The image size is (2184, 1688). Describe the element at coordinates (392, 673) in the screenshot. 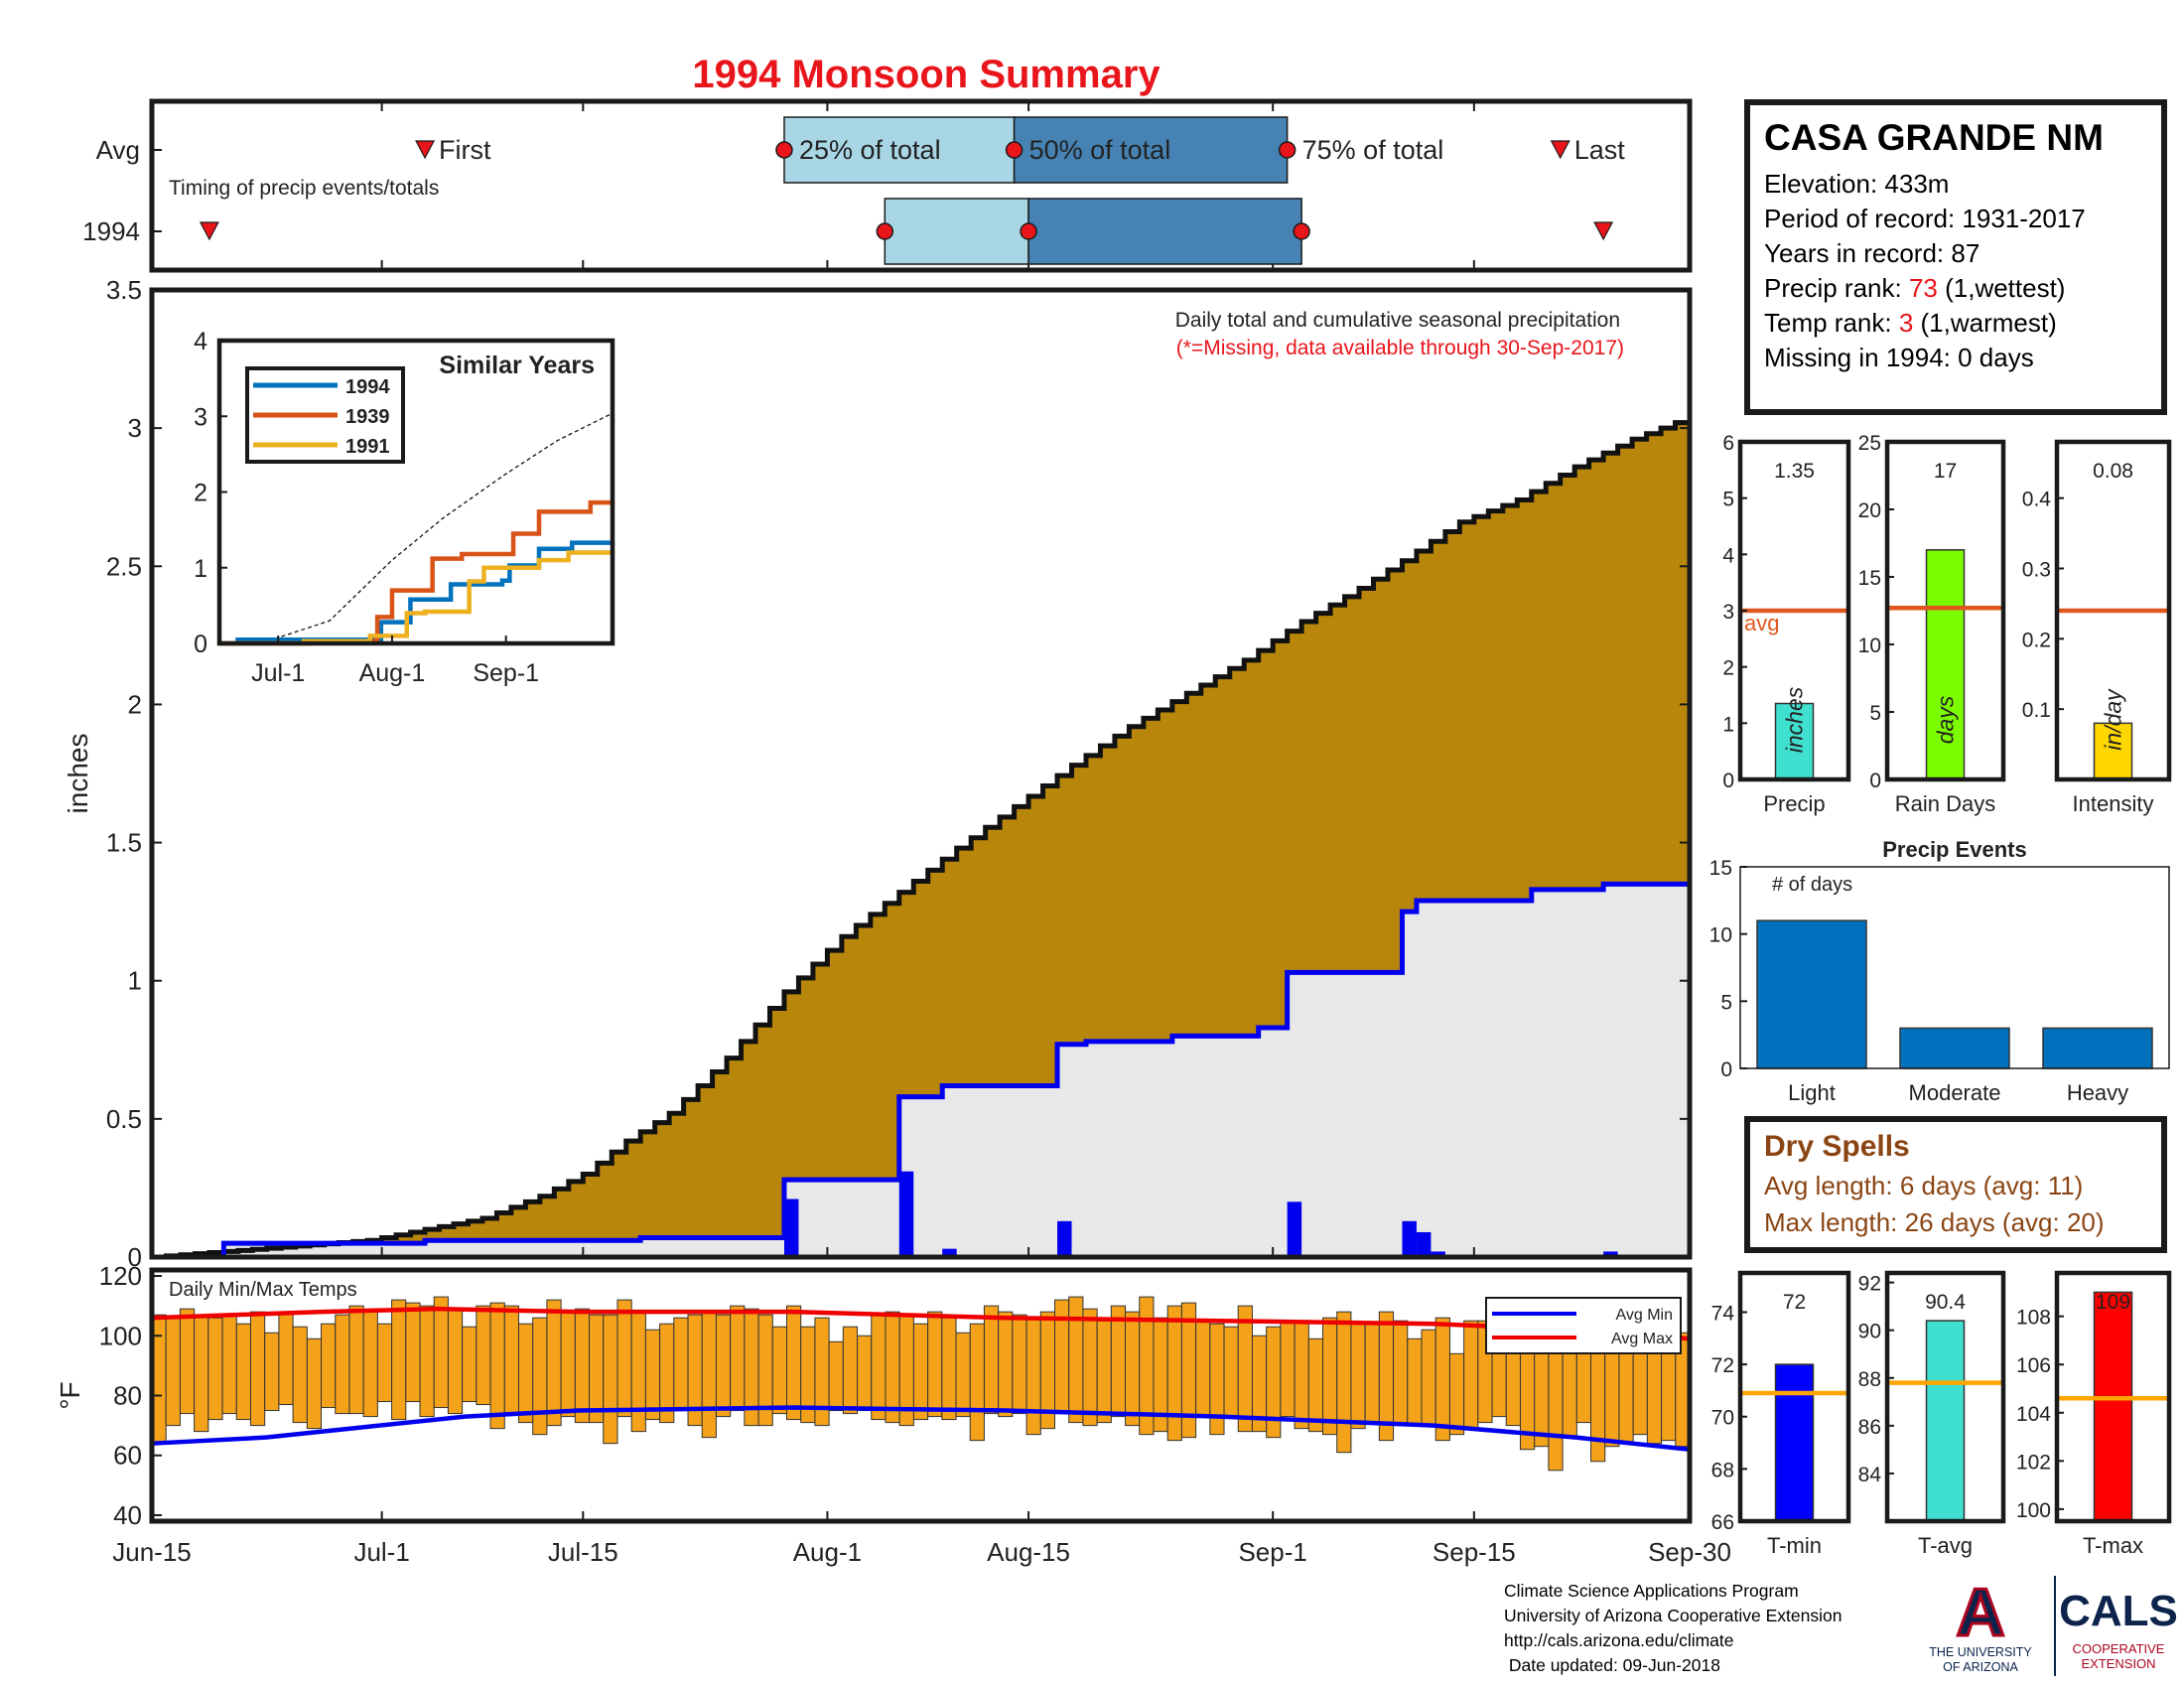

I see `similar-years-x-tick-label: Aug-1` at that location.